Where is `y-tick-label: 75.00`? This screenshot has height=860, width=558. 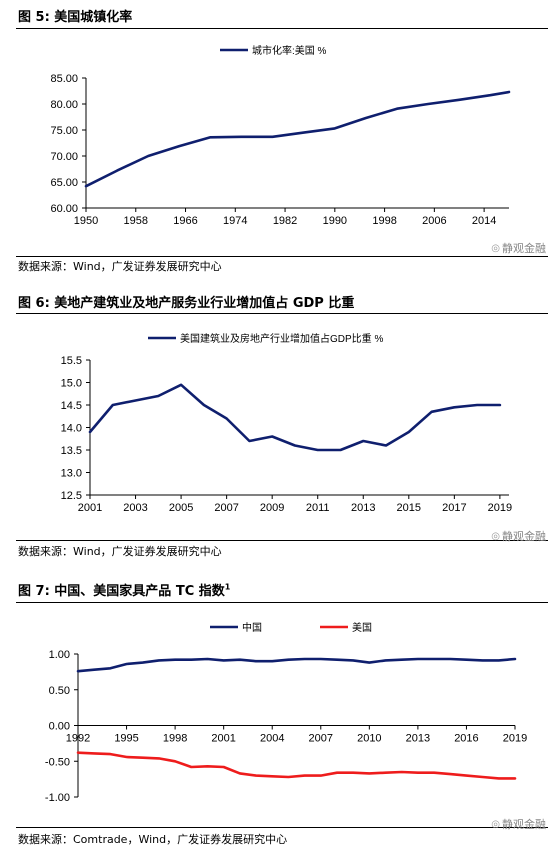 y-tick-label: 75.00 is located at coordinates (64, 131).